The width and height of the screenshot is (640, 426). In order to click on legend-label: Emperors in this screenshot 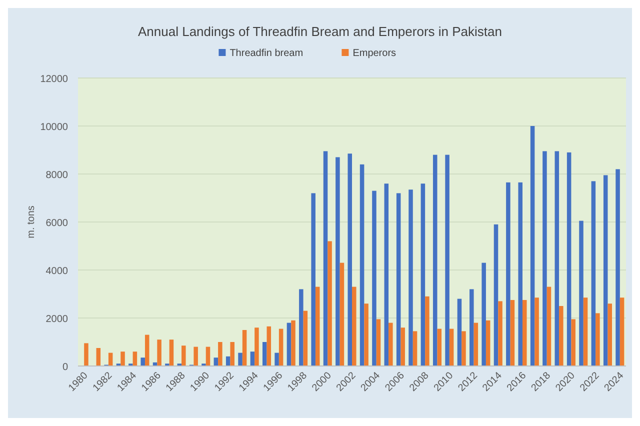, I will do `click(374, 53)`.